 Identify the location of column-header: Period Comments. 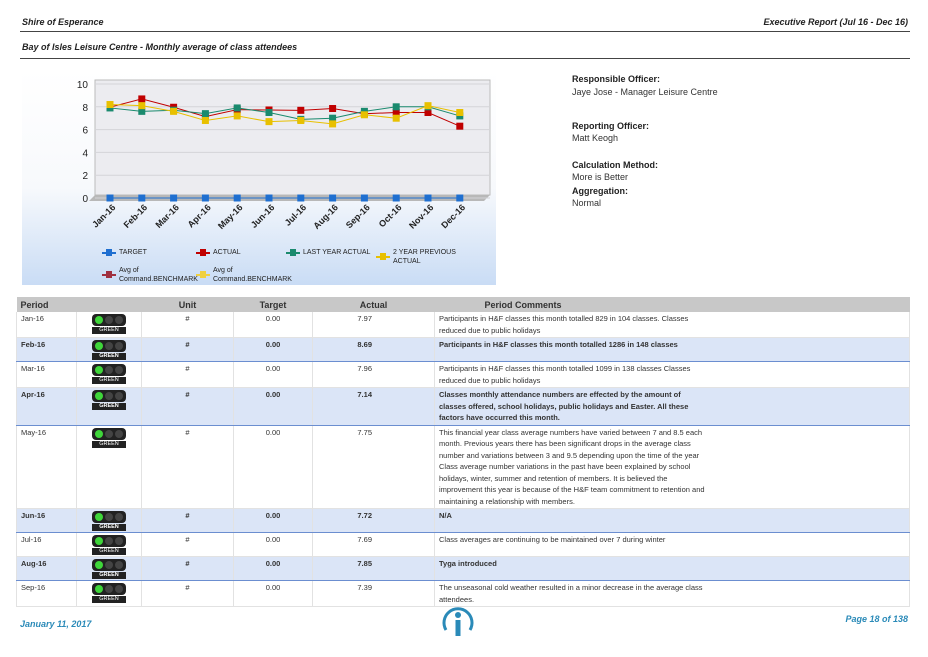
(672, 304).